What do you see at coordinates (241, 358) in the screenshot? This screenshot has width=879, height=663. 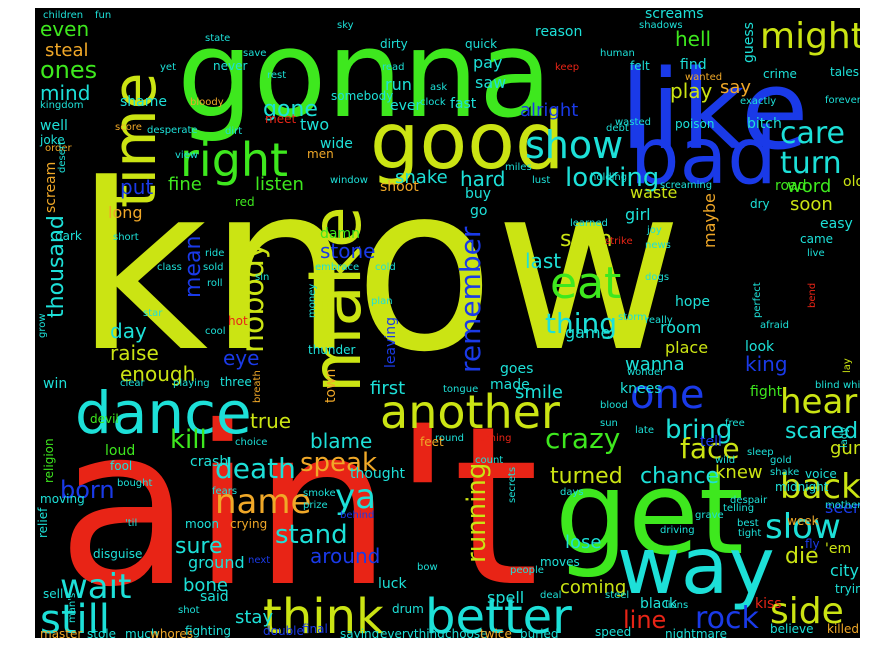 I see `word-eye-65: eye` at bounding box center [241, 358].